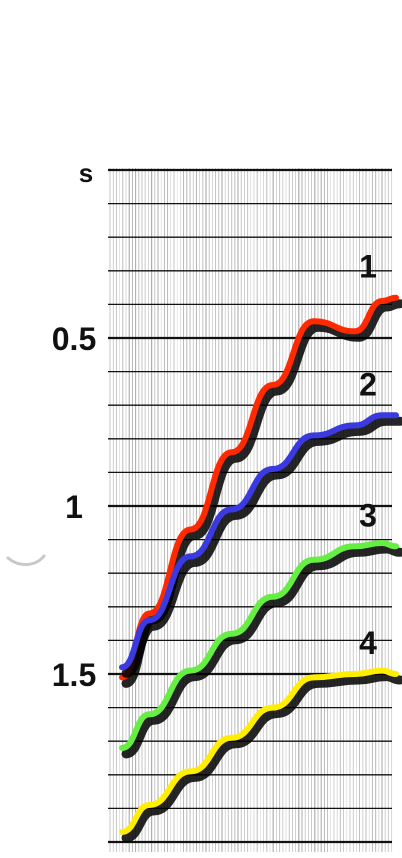 The width and height of the screenshot is (402, 858). What do you see at coordinates (368, 267) in the screenshot?
I see `curve-label-1: 1` at bounding box center [368, 267].